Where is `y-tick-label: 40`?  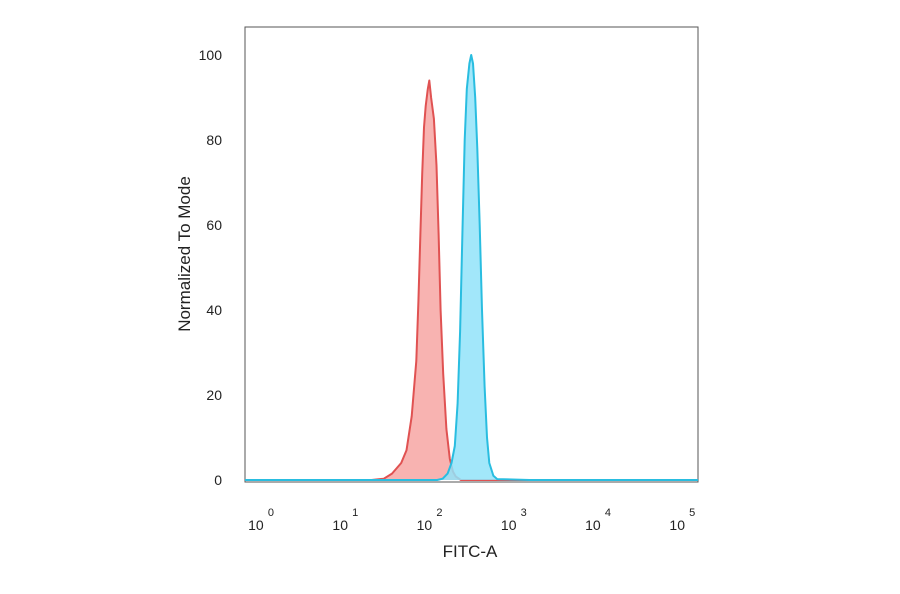
y-tick-label: 40 is located at coordinates (214, 310).